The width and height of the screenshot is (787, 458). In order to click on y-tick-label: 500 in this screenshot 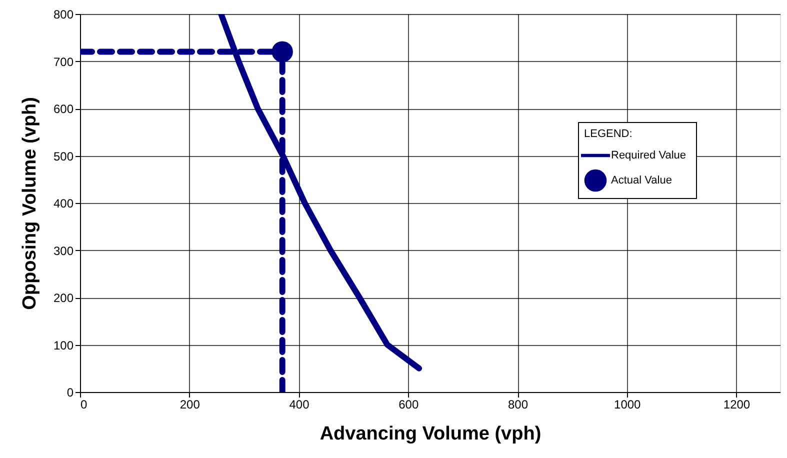, I will do `click(63, 156)`.